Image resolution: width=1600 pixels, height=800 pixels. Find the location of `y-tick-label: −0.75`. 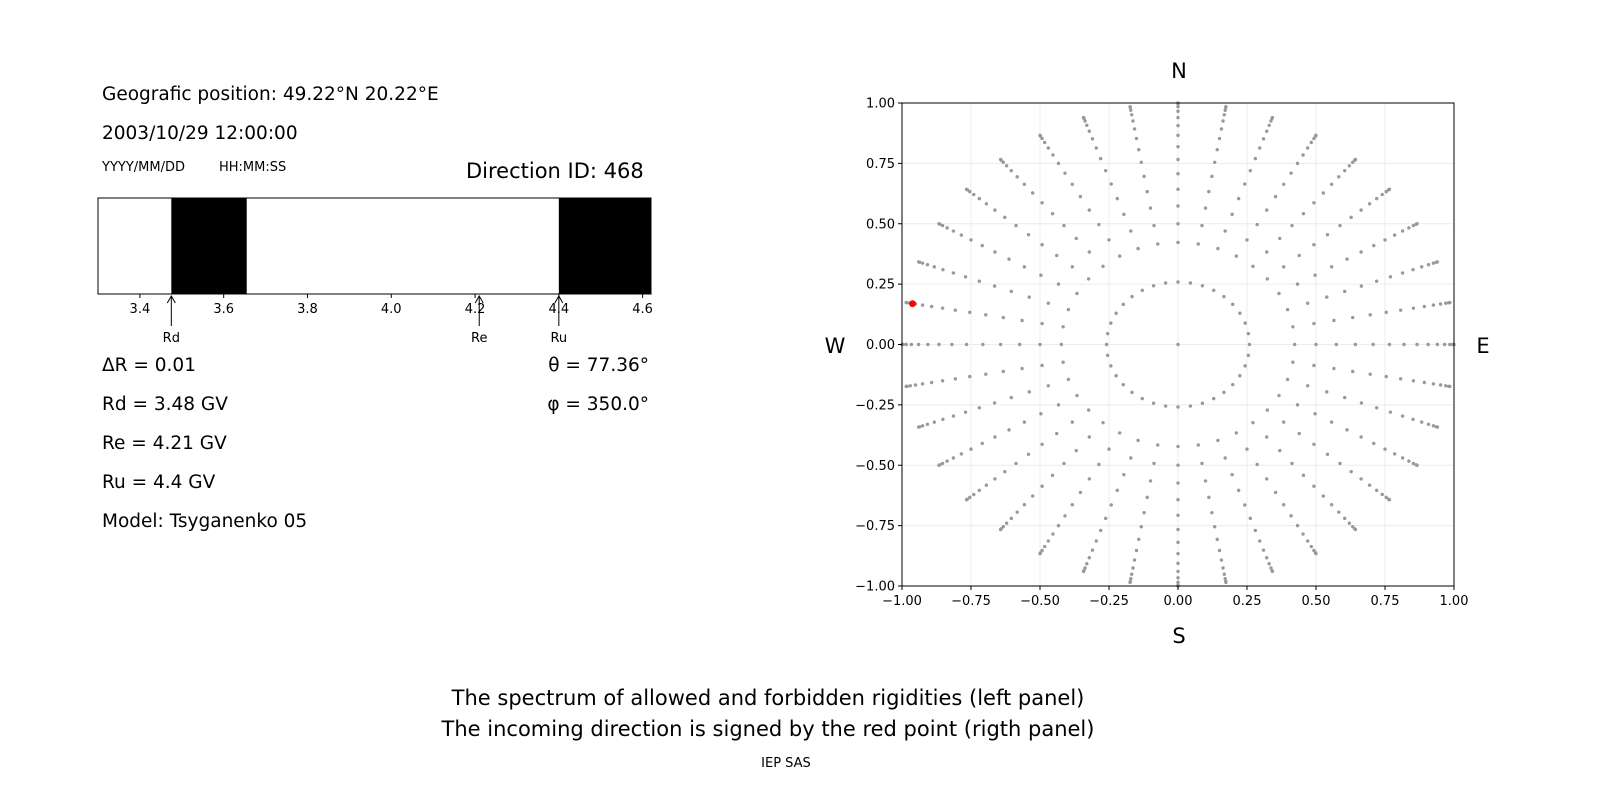

y-tick-label: −0.75 is located at coordinates (875, 526).